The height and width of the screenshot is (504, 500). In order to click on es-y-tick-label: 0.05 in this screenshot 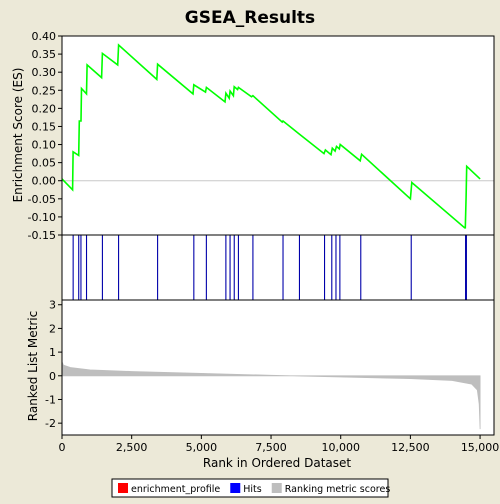, I will do `click(44, 163)`.